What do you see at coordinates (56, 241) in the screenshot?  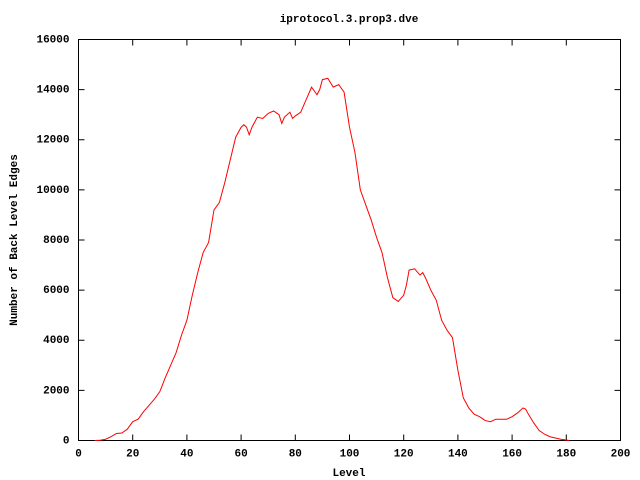 I see `y-tick-label: 8000` at bounding box center [56, 241].